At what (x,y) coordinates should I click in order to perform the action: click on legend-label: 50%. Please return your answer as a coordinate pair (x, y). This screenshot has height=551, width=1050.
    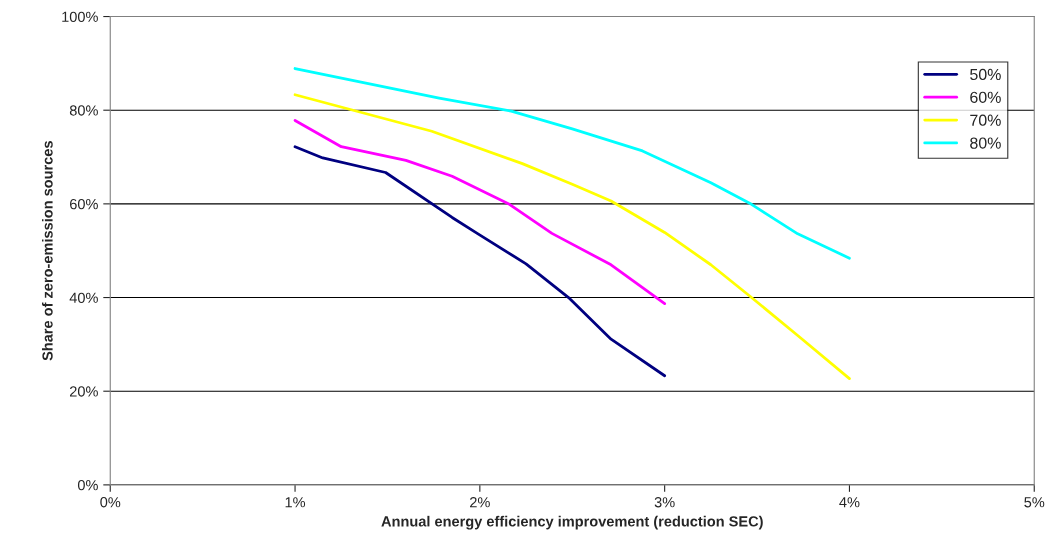
    Looking at the image, I should click on (985, 74).